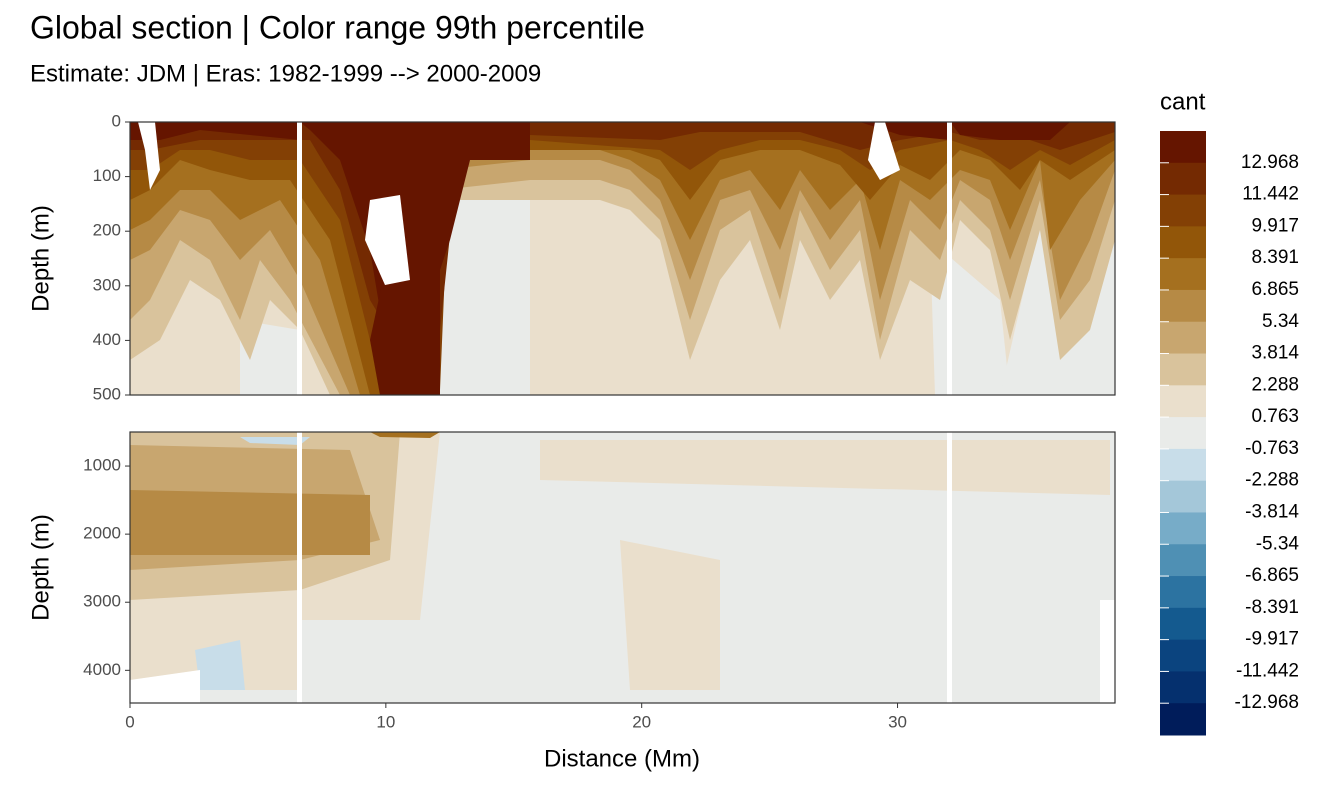 This screenshot has width=1344, height=806. Describe the element at coordinates (116, 120) in the screenshot. I see `y-tick-label: 0` at that location.